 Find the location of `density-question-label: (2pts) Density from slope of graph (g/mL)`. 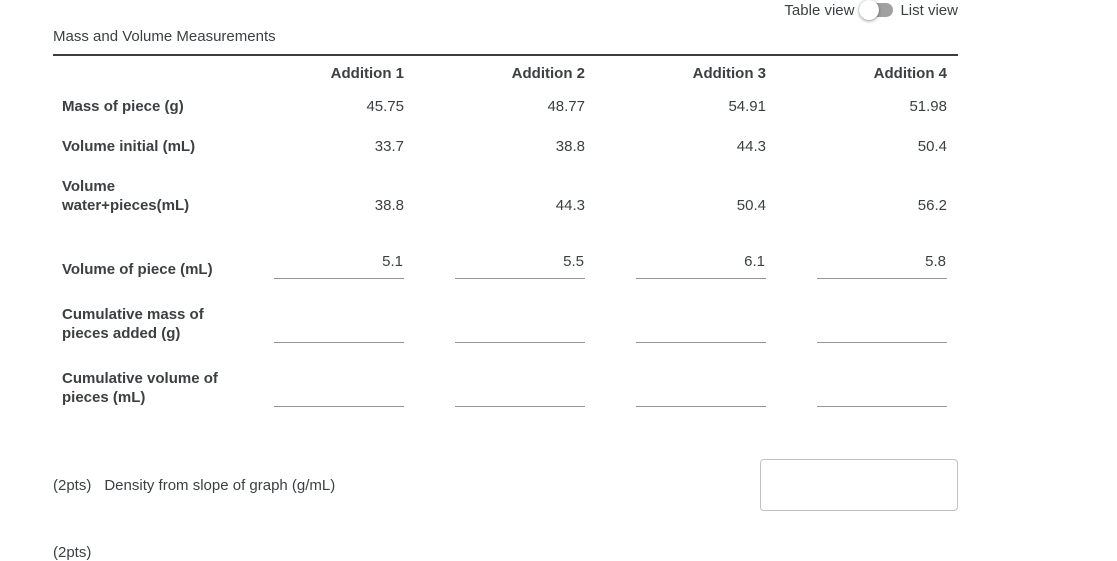

density-question-label: (2pts) Density from slope of graph (g/mL) is located at coordinates (194, 485).